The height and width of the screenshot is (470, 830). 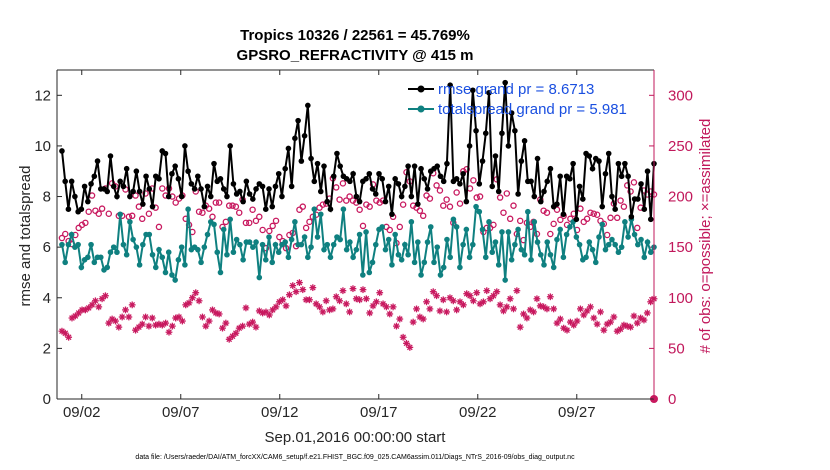 I want to click on y-tick-label: 12, so click(x=42, y=95).